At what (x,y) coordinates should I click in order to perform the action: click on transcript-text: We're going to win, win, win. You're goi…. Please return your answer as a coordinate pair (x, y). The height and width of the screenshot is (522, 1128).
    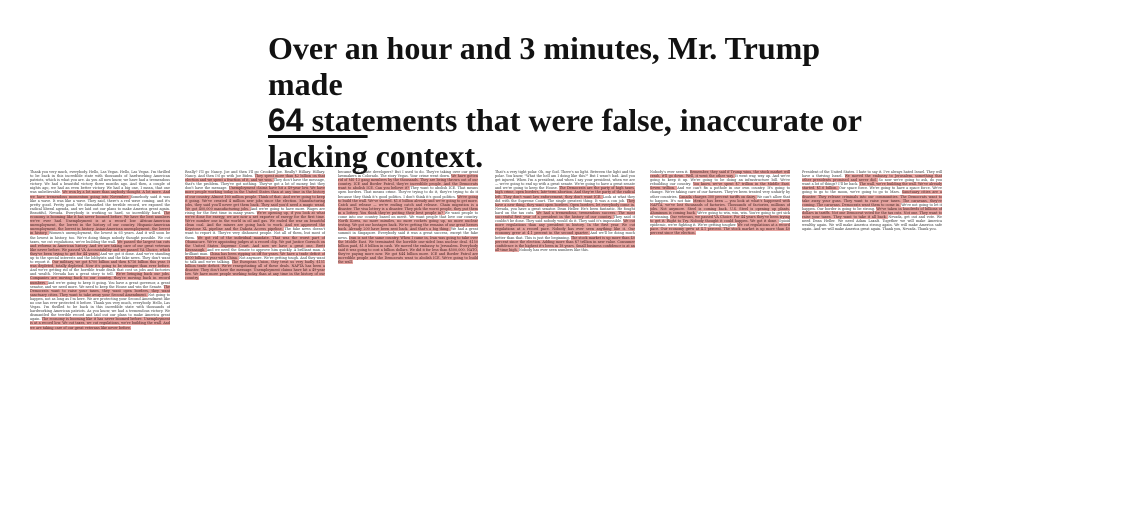
    Looking at the image, I should click on (720, 215).